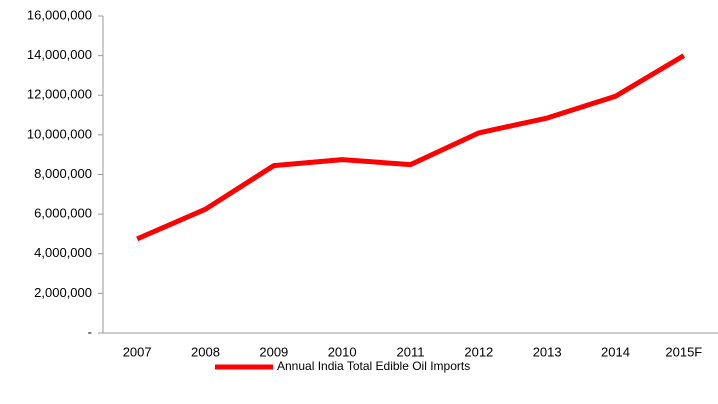 The height and width of the screenshot is (404, 718). I want to click on x-tick-label: 2014, so click(615, 351).